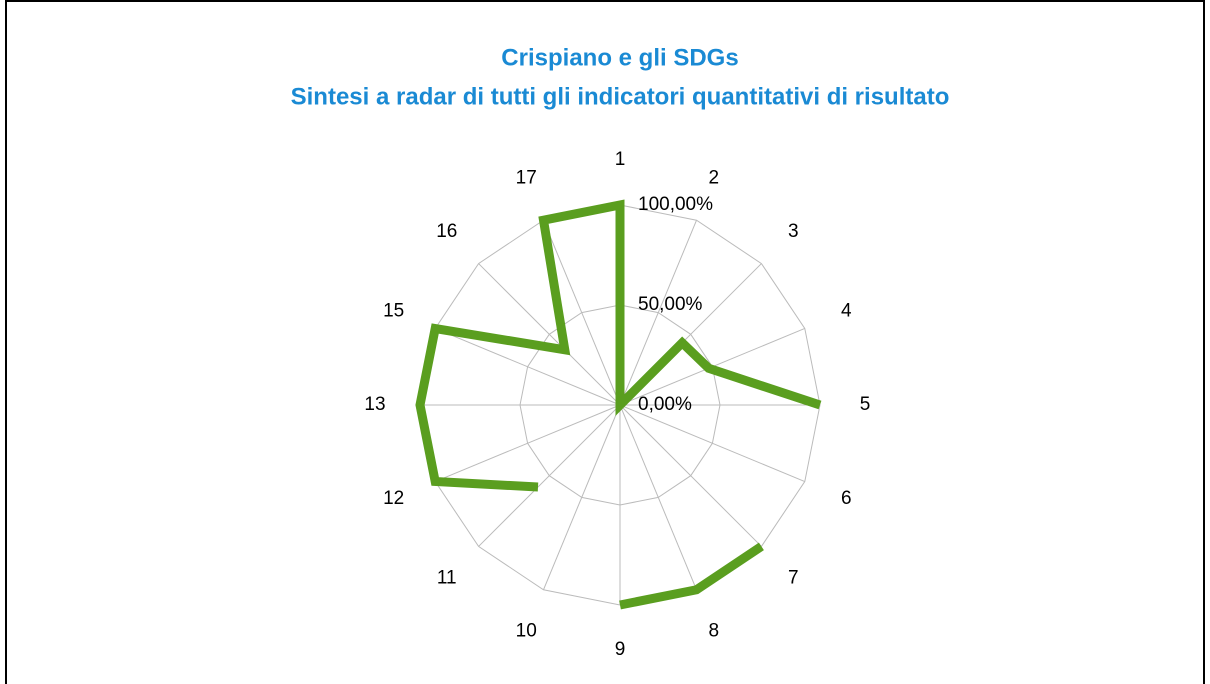 The height and width of the screenshot is (684, 1210). Describe the element at coordinates (393, 498) in the screenshot. I see `category-label: 12` at that location.